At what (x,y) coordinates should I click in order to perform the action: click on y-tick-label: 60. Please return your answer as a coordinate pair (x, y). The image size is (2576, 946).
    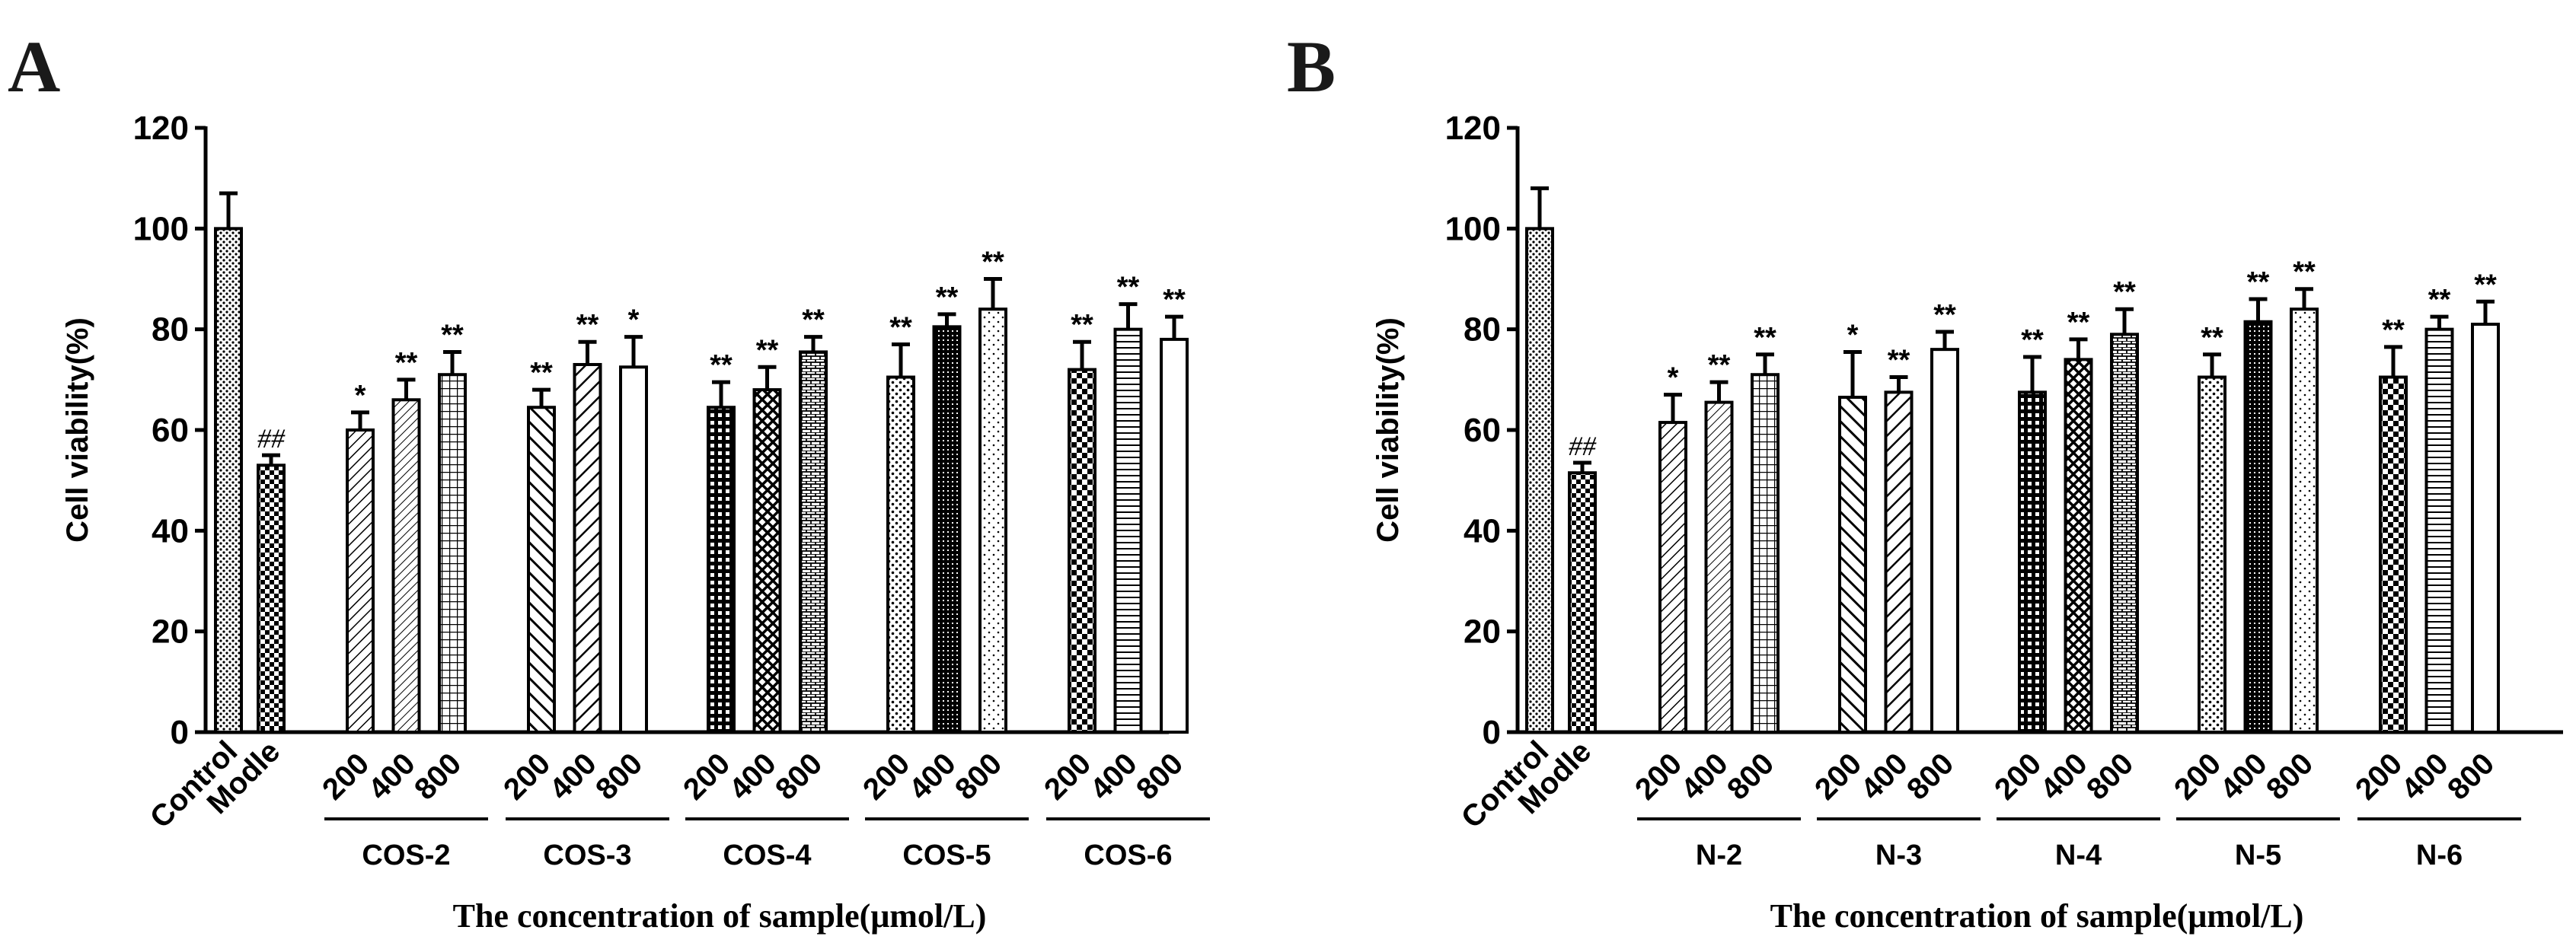
    Looking at the image, I should click on (1482, 430).